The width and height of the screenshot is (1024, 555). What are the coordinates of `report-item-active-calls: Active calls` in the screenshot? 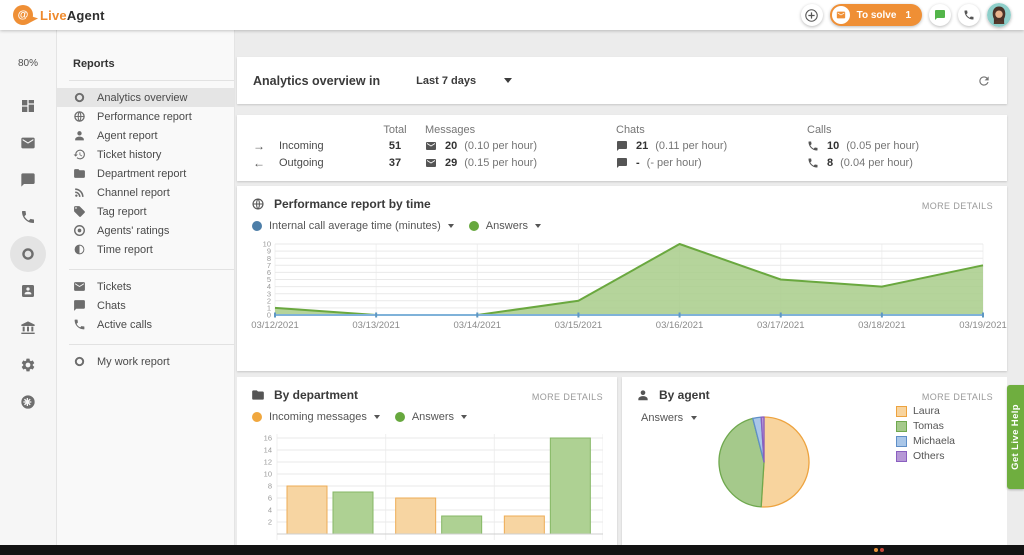 It's located at (145, 324).